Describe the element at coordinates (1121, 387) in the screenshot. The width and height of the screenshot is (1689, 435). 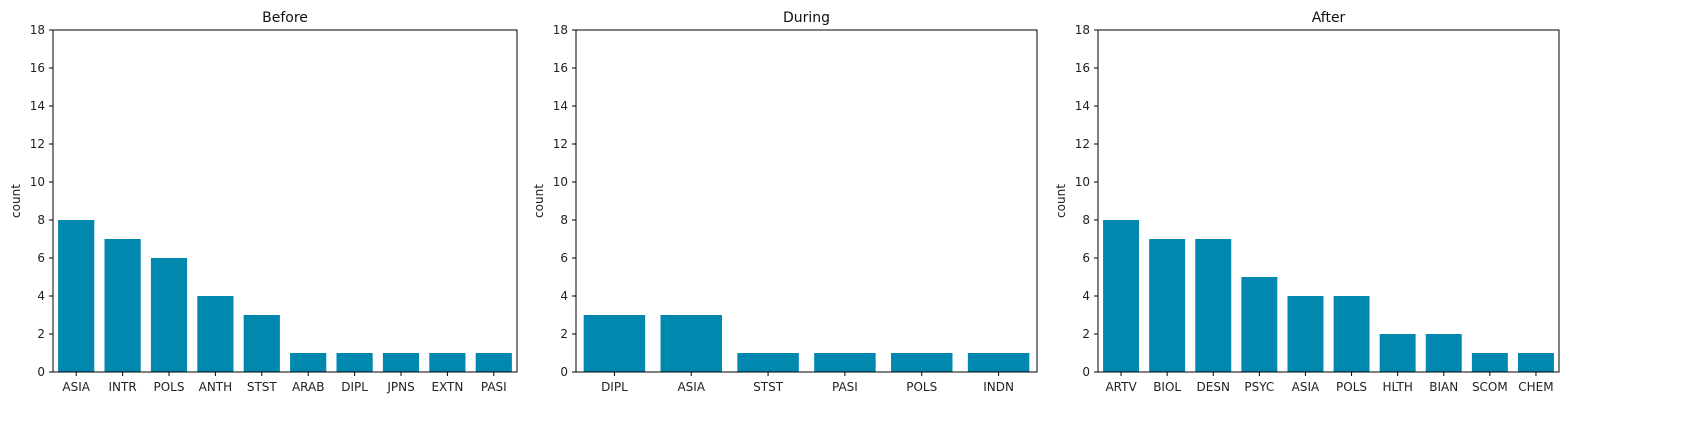
I see `x-tick-label: ARTV` at that location.